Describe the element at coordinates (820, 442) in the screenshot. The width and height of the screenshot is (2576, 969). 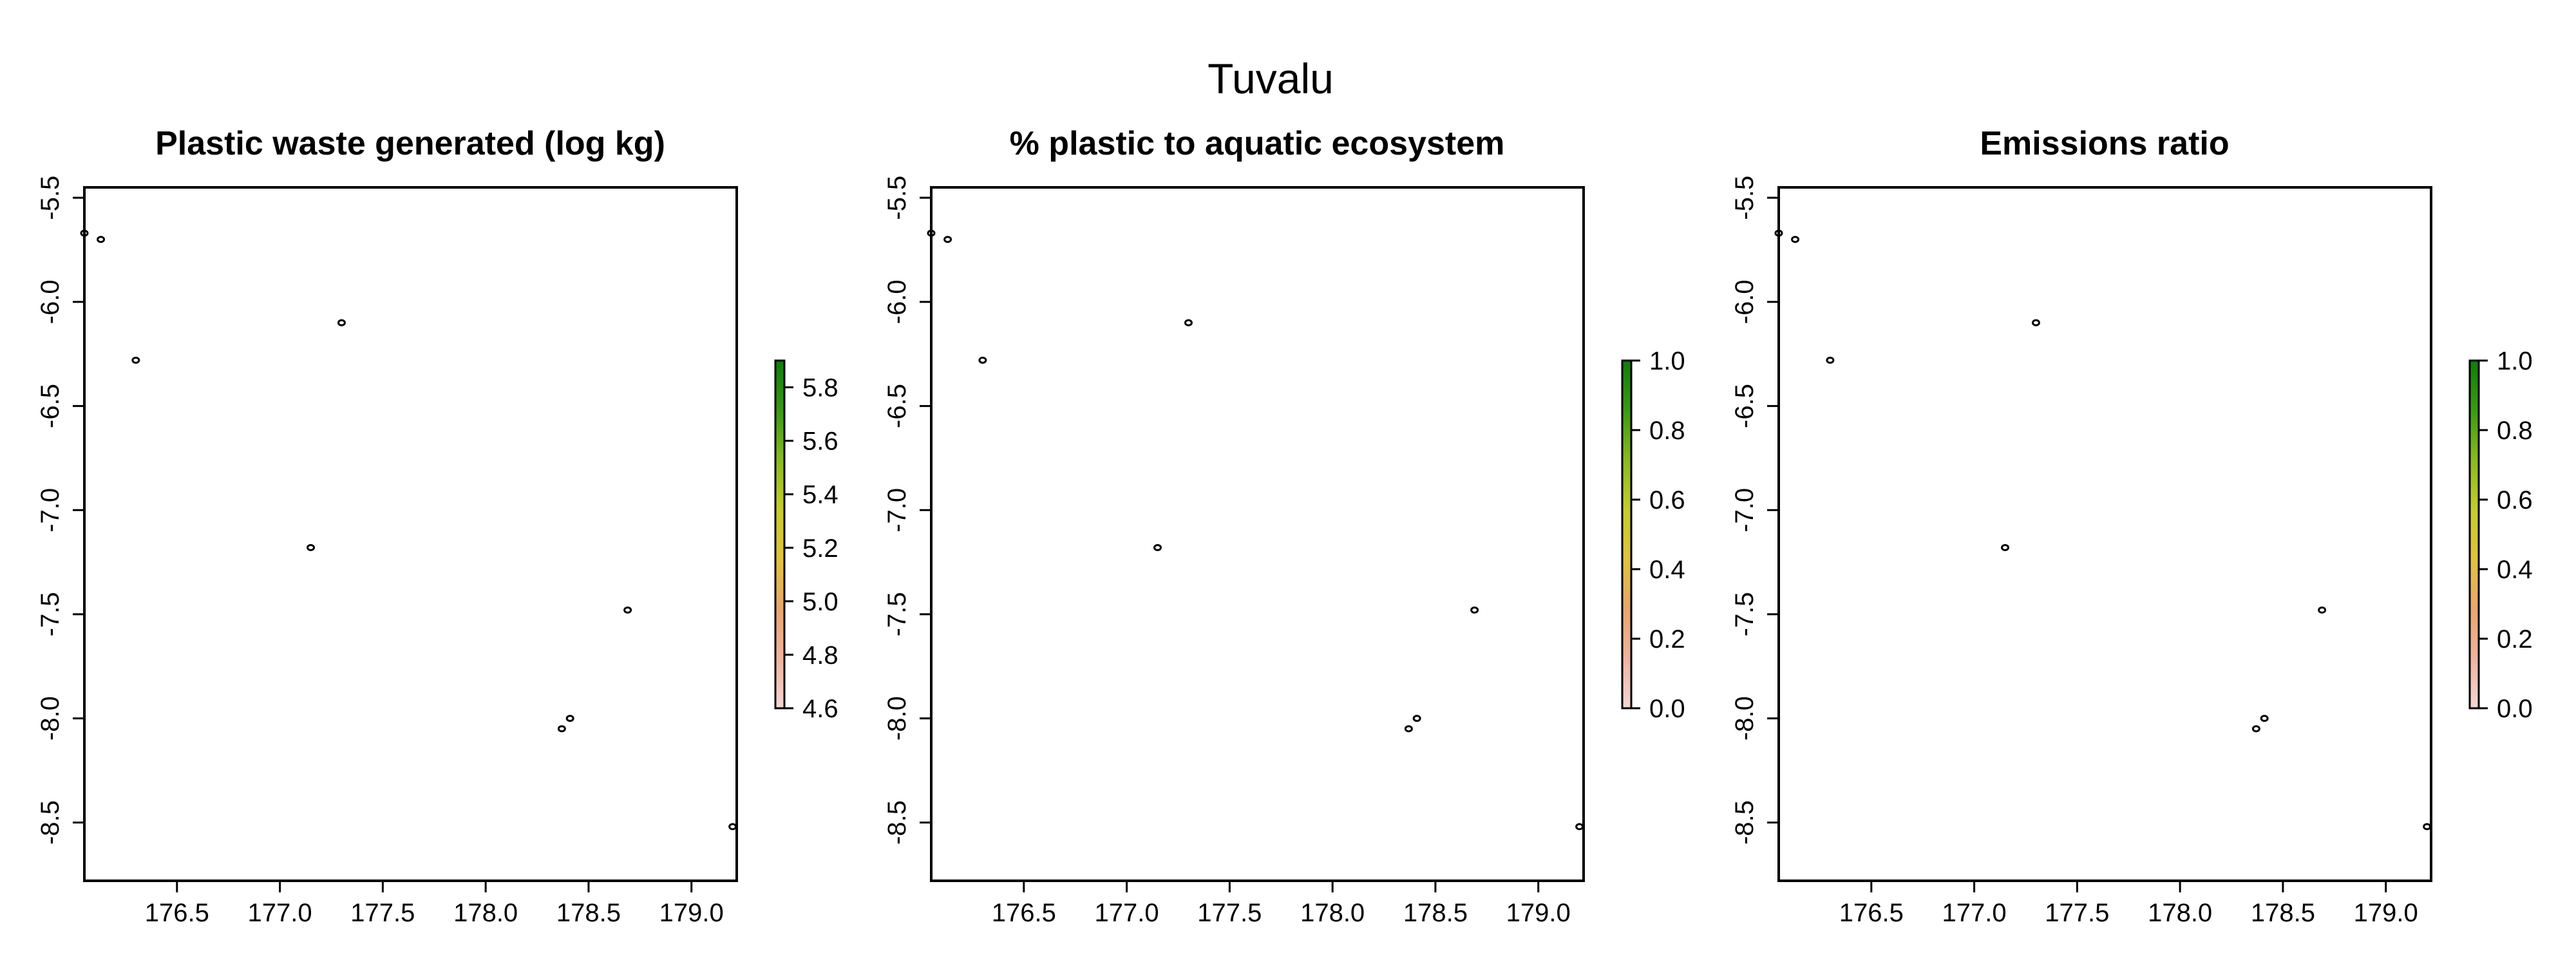
I see `colorbar-tick-label: 5.6` at that location.